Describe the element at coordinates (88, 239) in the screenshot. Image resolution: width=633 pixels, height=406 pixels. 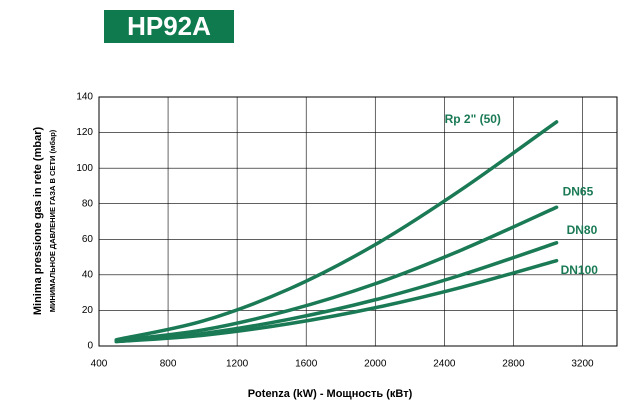
I see `y-tick-label: 60` at that location.